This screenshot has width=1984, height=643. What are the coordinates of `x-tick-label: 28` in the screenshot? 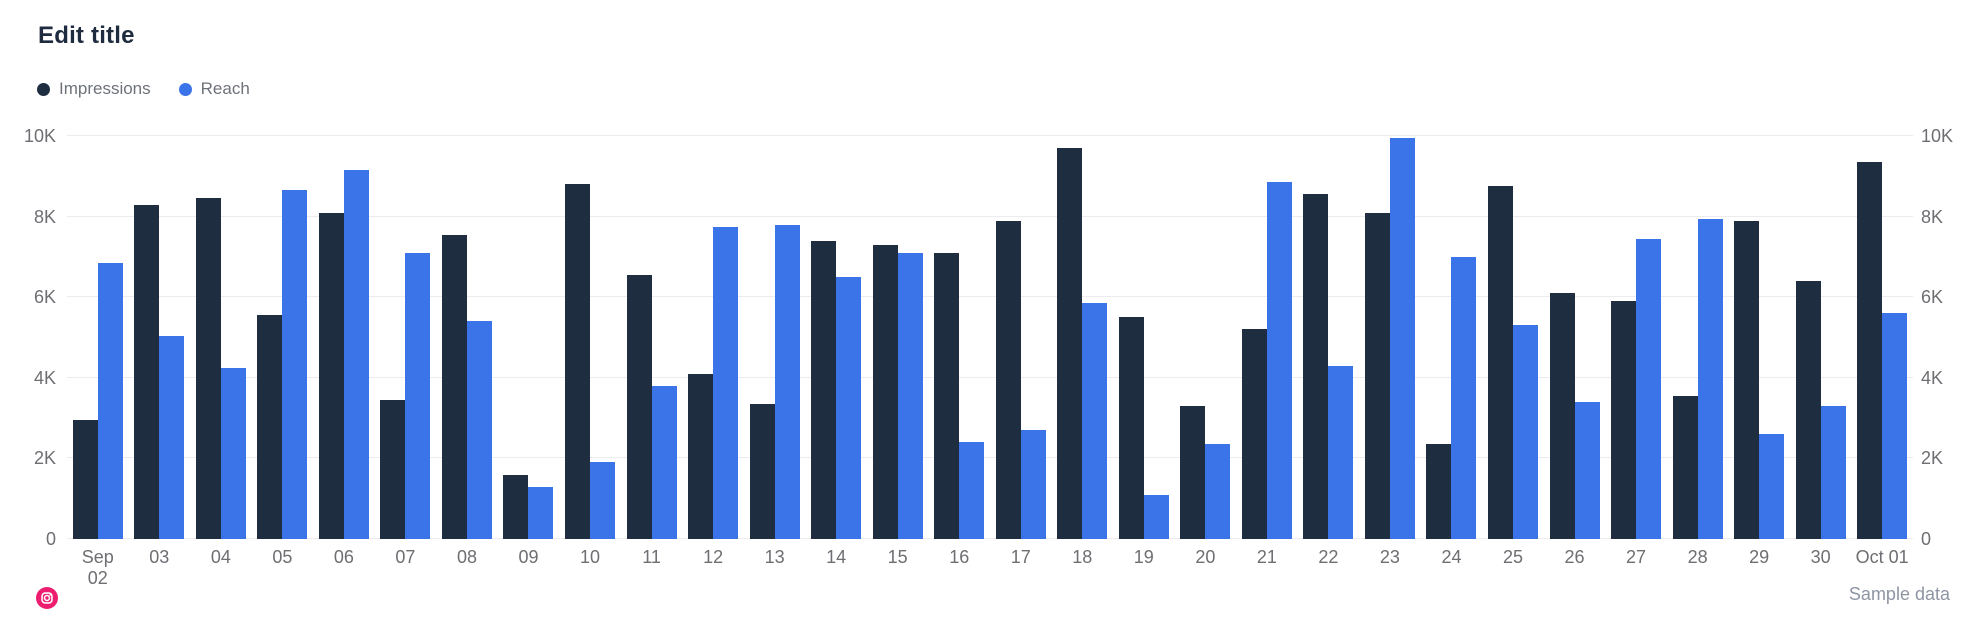 It's located at (1697, 557).